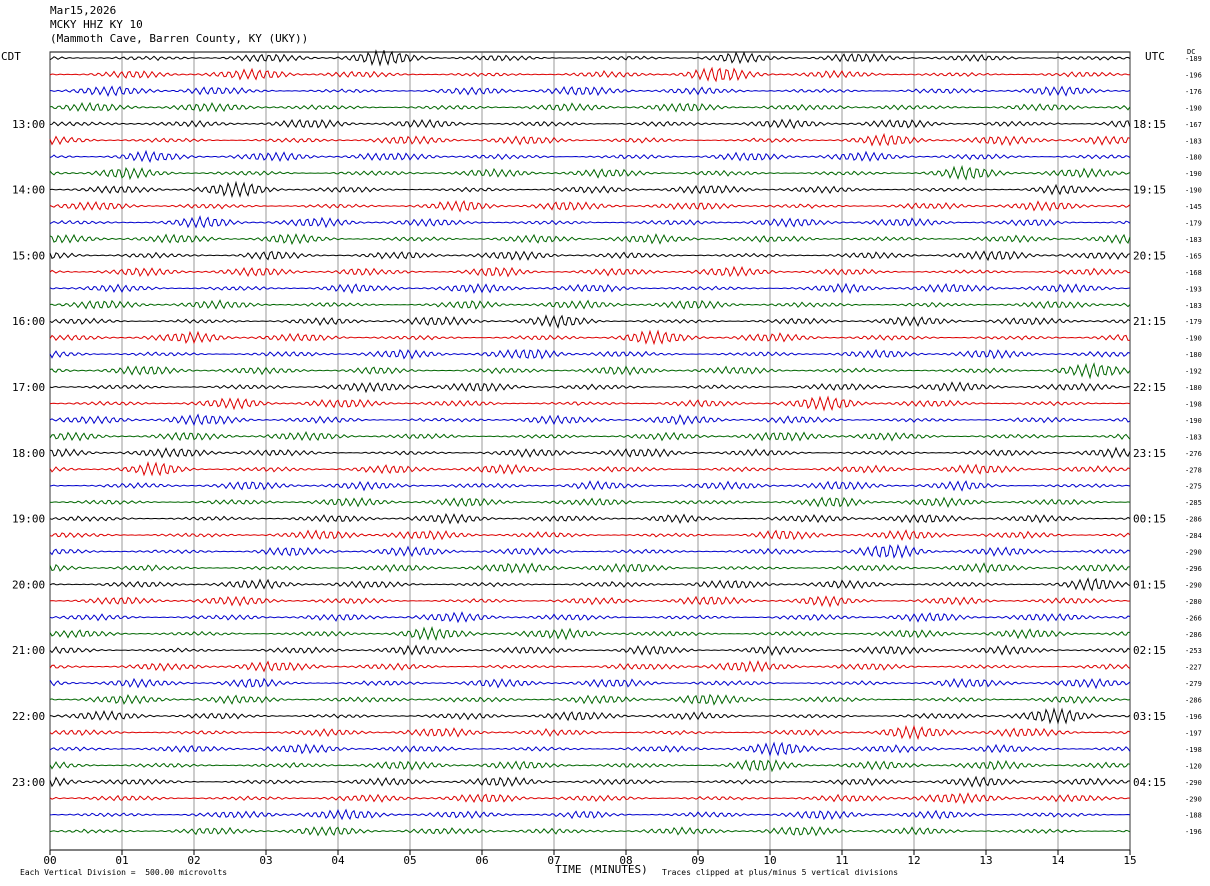 This screenshot has height=886, width=1210. I want to click on trace-dc-offset: -253, so click(1193, 651).